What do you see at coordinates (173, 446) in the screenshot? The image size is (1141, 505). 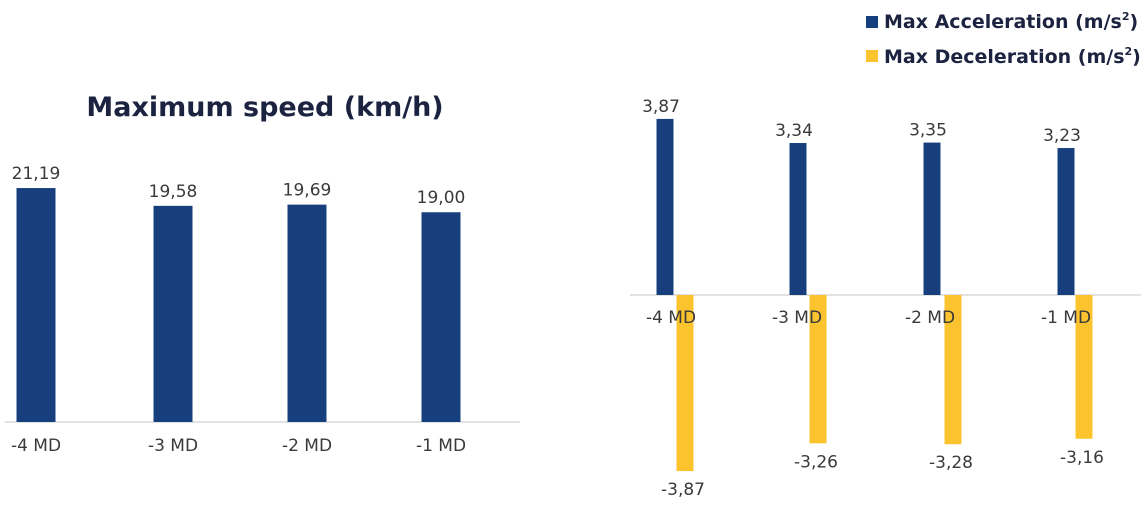 I see `speed-category-label: -3 MD` at bounding box center [173, 446].